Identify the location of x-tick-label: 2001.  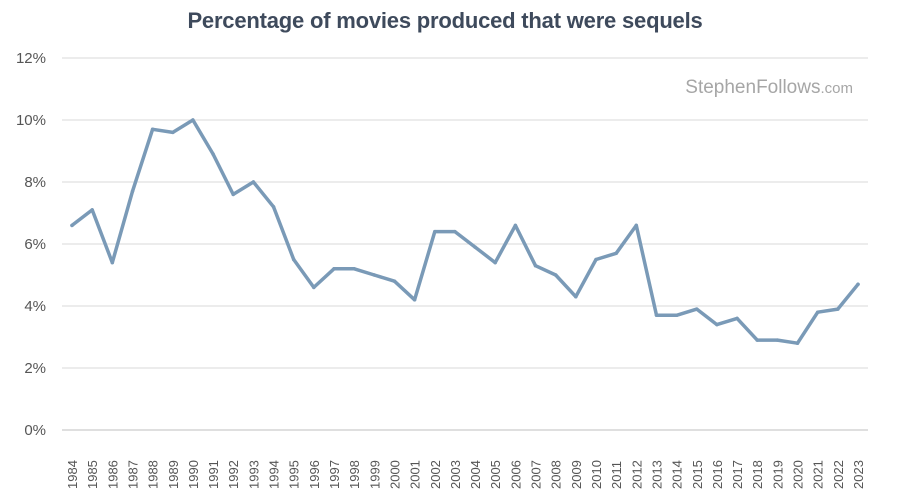
(415, 474).